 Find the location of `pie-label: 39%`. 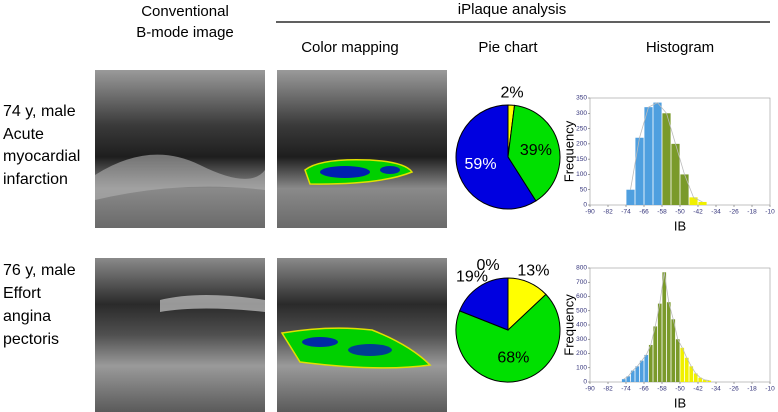

pie-label: 39% is located at coordinates (536, 150).